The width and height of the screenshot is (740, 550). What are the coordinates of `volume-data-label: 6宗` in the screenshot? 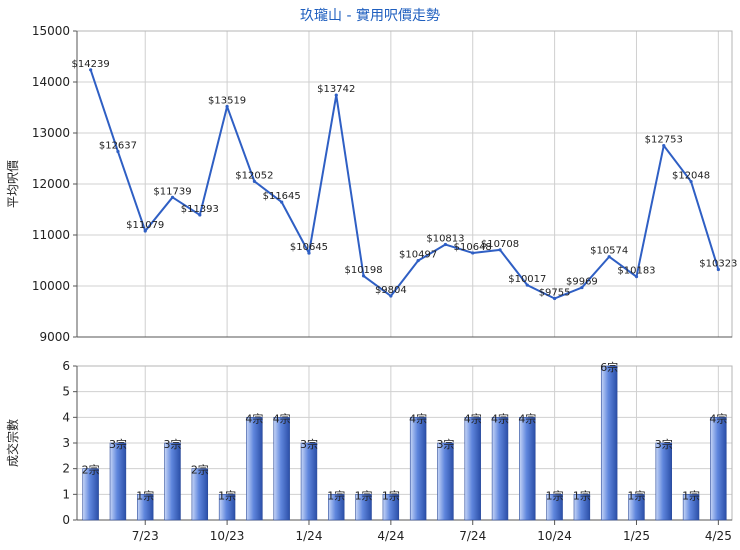 It's located at (609, 367).